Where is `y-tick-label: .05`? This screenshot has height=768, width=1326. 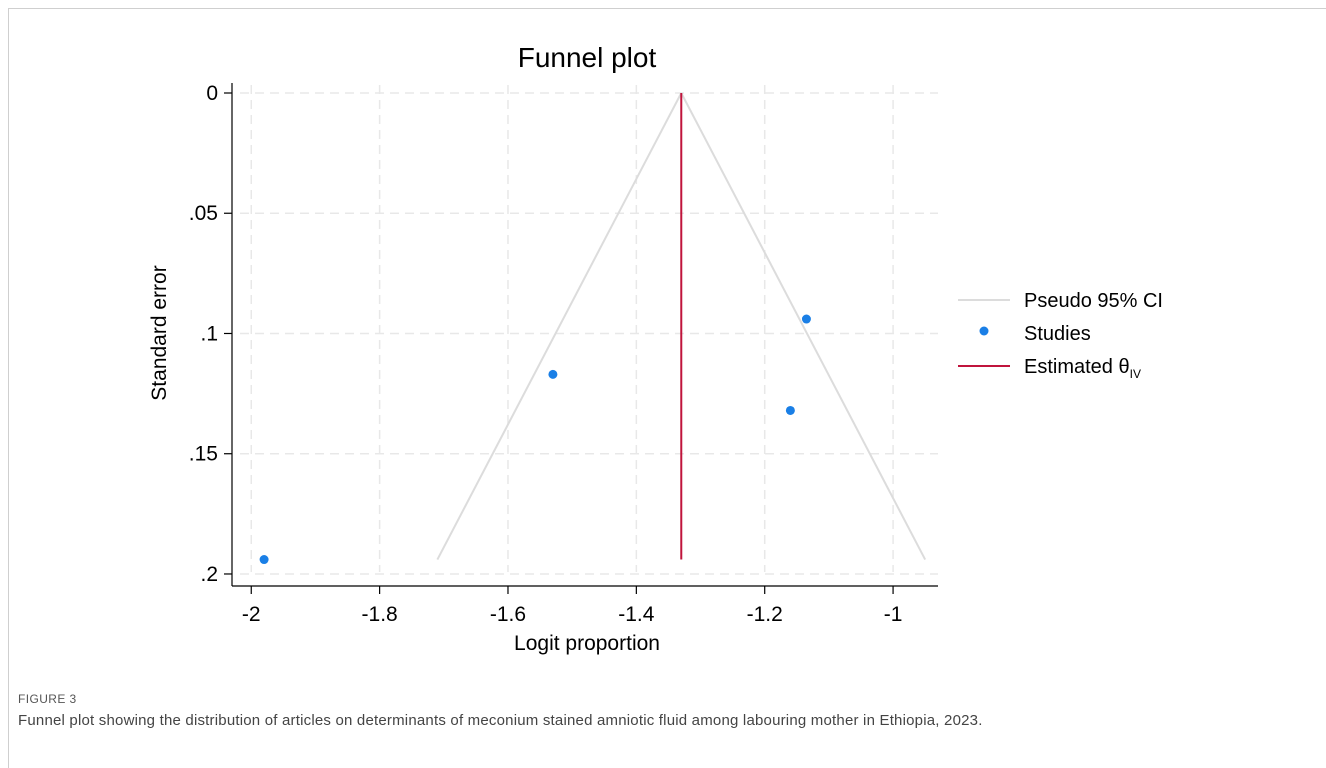 y-tick-label: .05 is located at coordinates (203, 213).